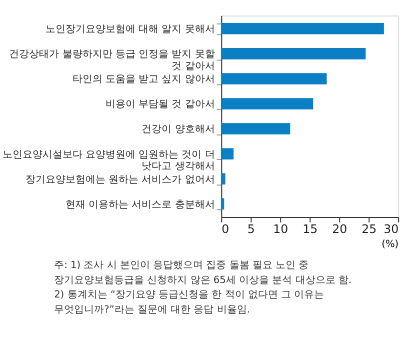  What do you see at coordinates (160, 104) in the screenshot?
I see `y-tick-label: 비용이 부담될 것 같아서` at bounding box center [160, 104].